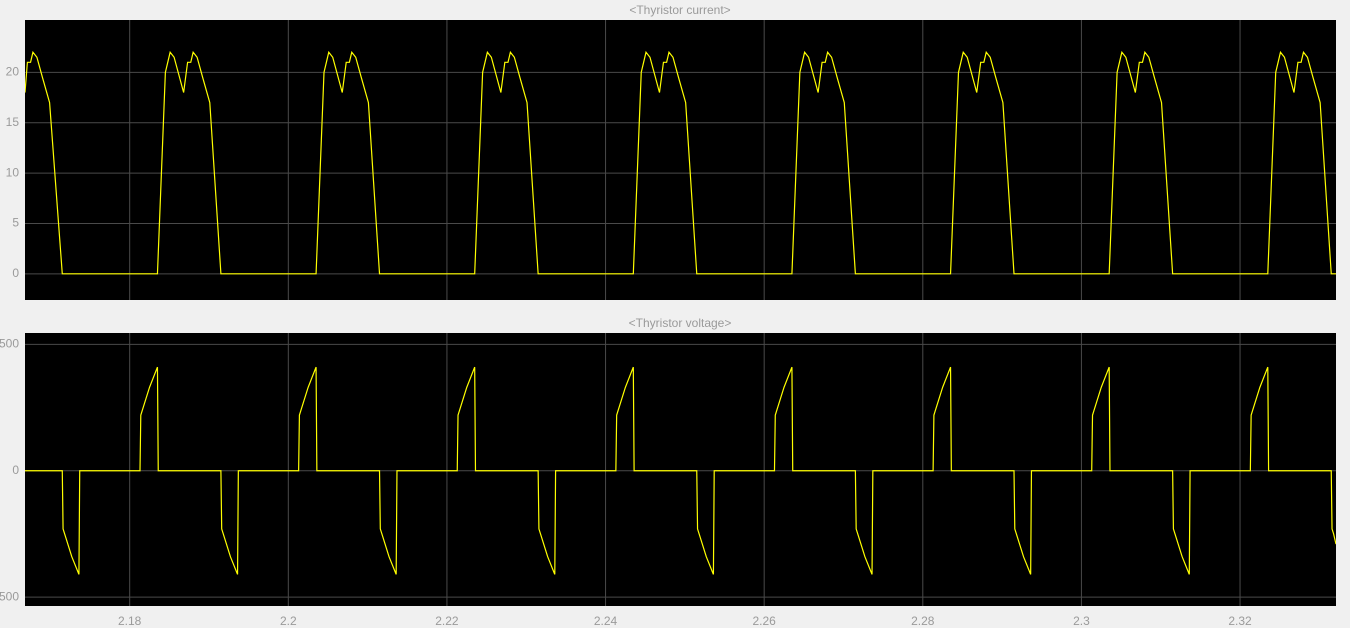 This screenshot has width=1350, height=628. Describe the element at coordinates (1240, 621) in the screenshot. I see `x-tick-label: 2.32` at that location.